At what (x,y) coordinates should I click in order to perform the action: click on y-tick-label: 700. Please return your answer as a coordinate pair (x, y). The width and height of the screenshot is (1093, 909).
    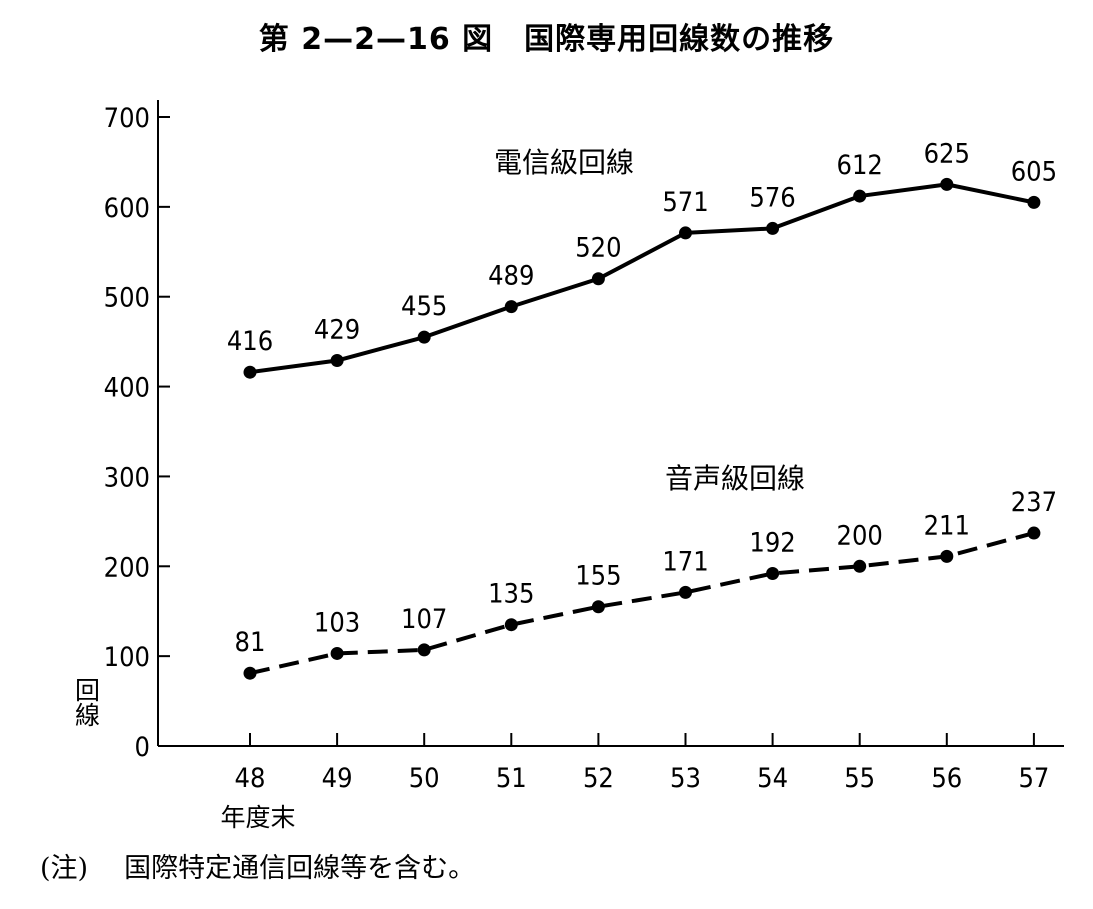
    Looking at the image, I should click on (127, 118).